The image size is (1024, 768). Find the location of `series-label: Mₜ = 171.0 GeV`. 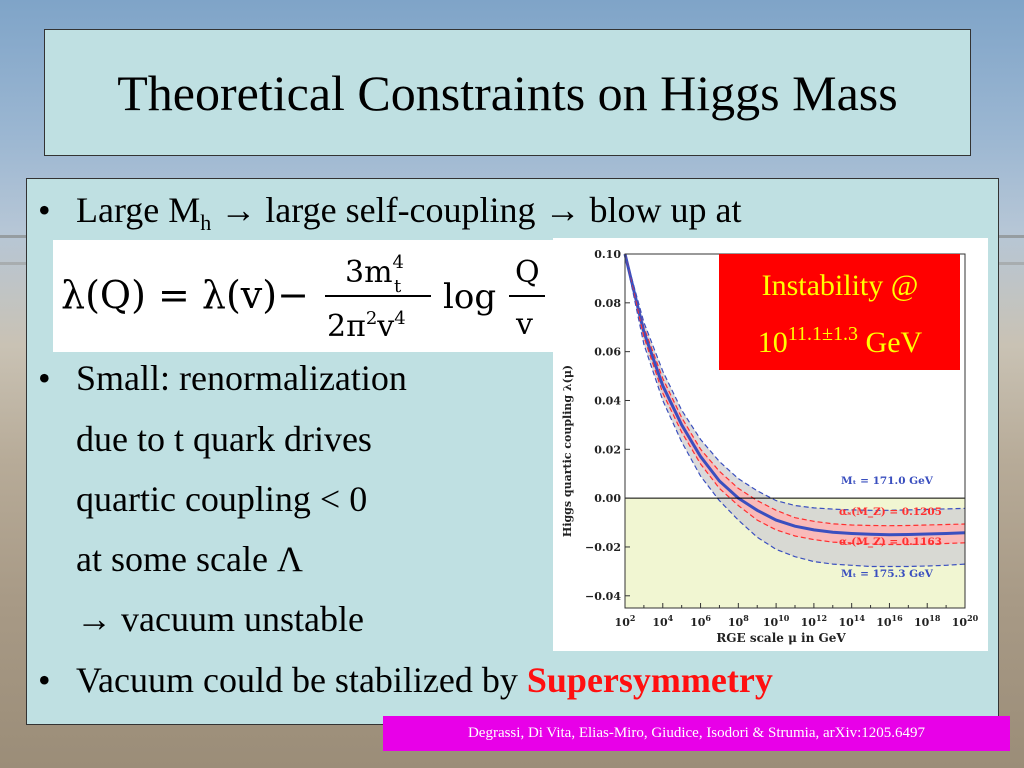

series-label: Mₜ = 171.0 GeV is located at coordinates (887, 481).